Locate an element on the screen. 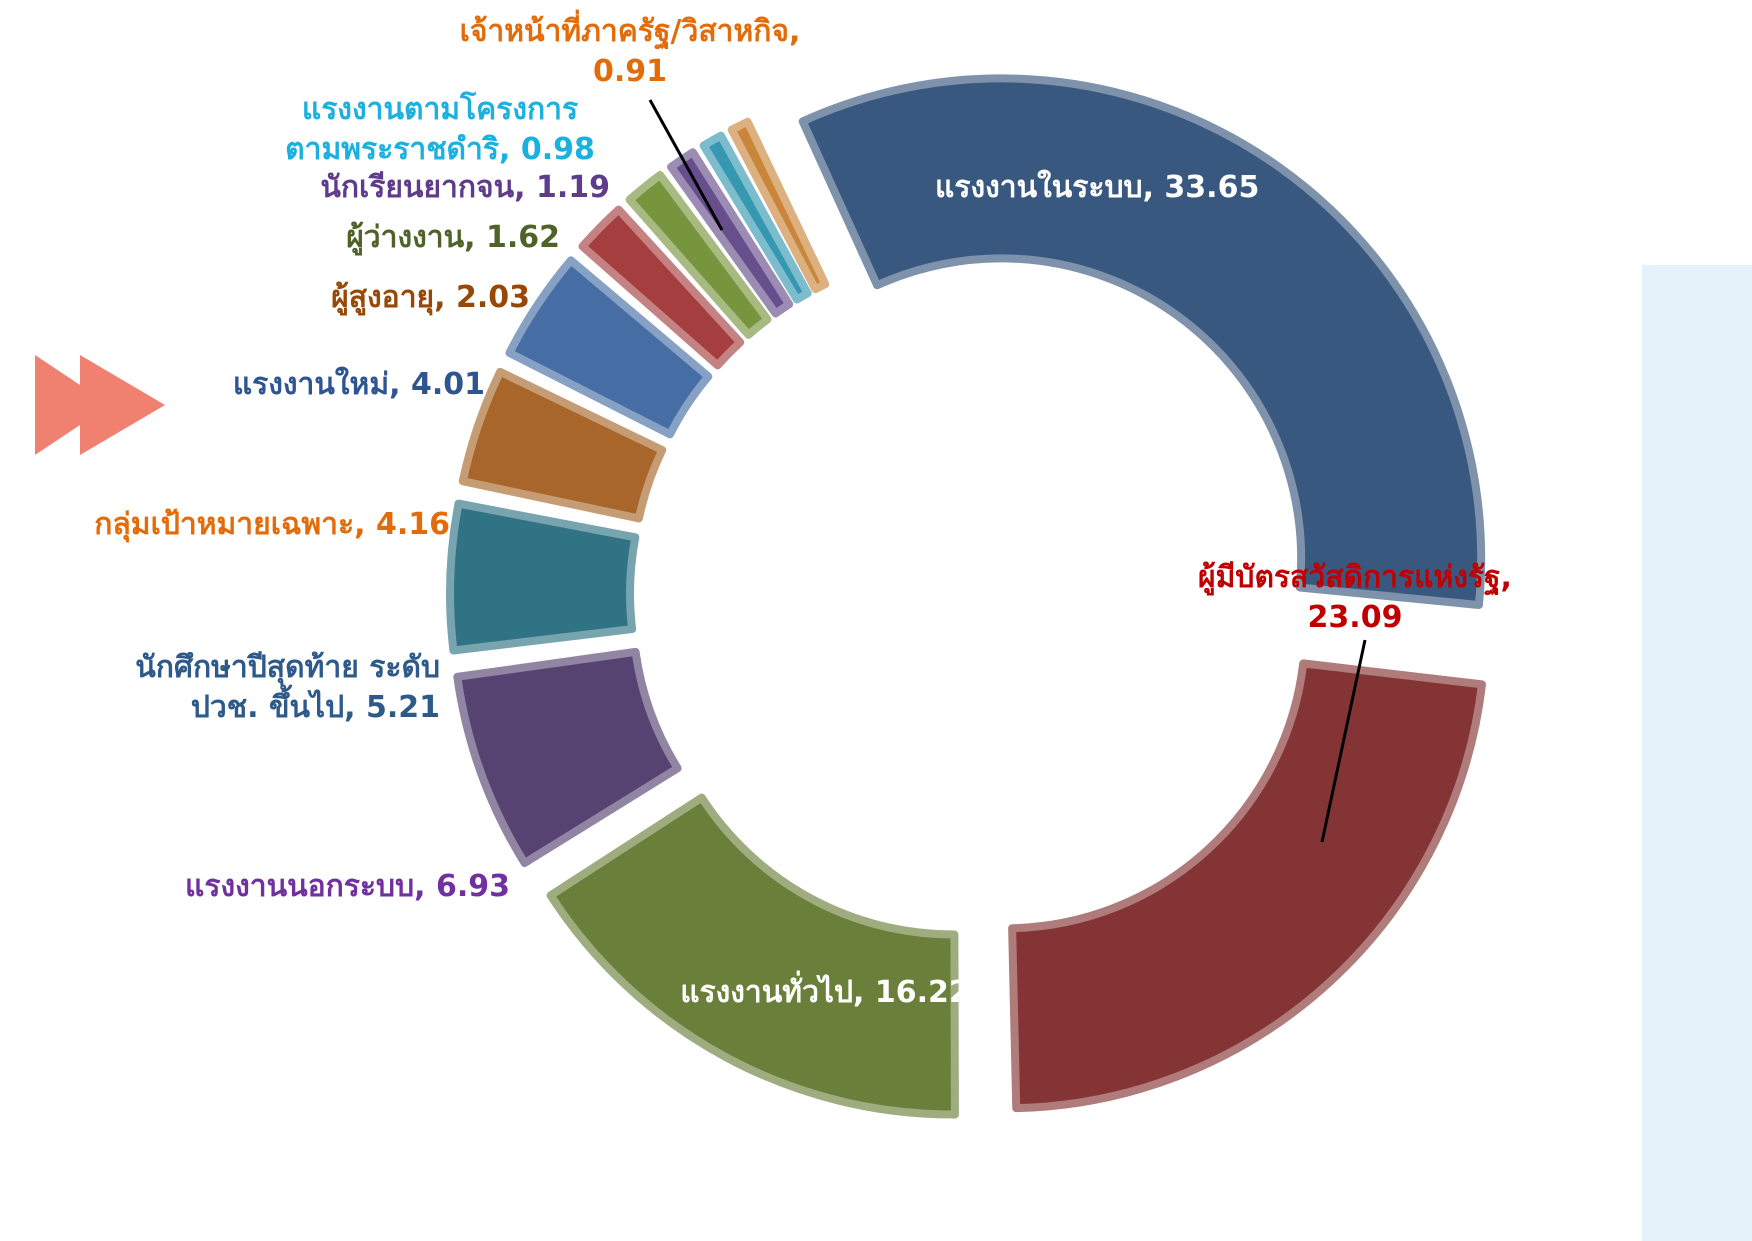  category-label: แรงงานนอกระบบ is located at coordinates (300, 886).